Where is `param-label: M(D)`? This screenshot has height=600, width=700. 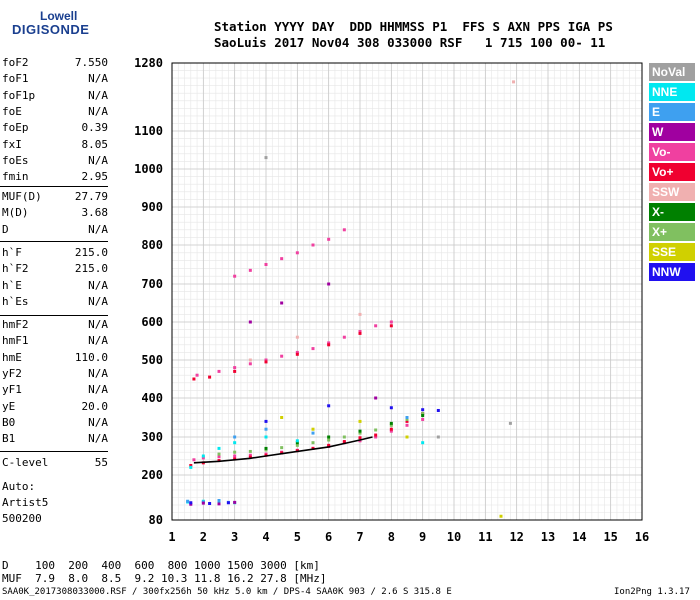
param-label: M(D) is located at coordinates (15, 213).